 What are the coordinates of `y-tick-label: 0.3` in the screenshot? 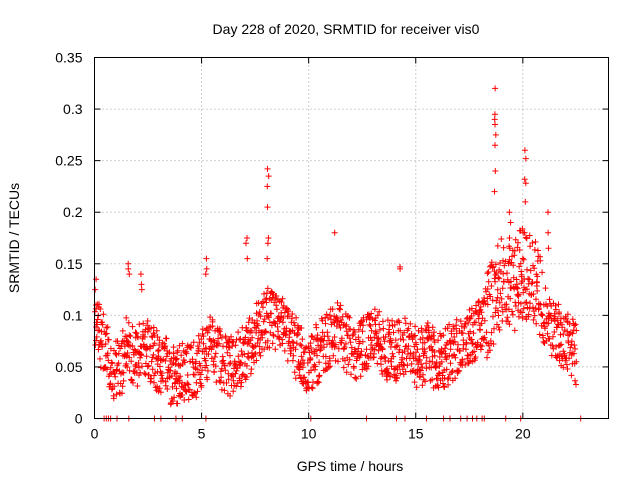 It's located at (73, 109).